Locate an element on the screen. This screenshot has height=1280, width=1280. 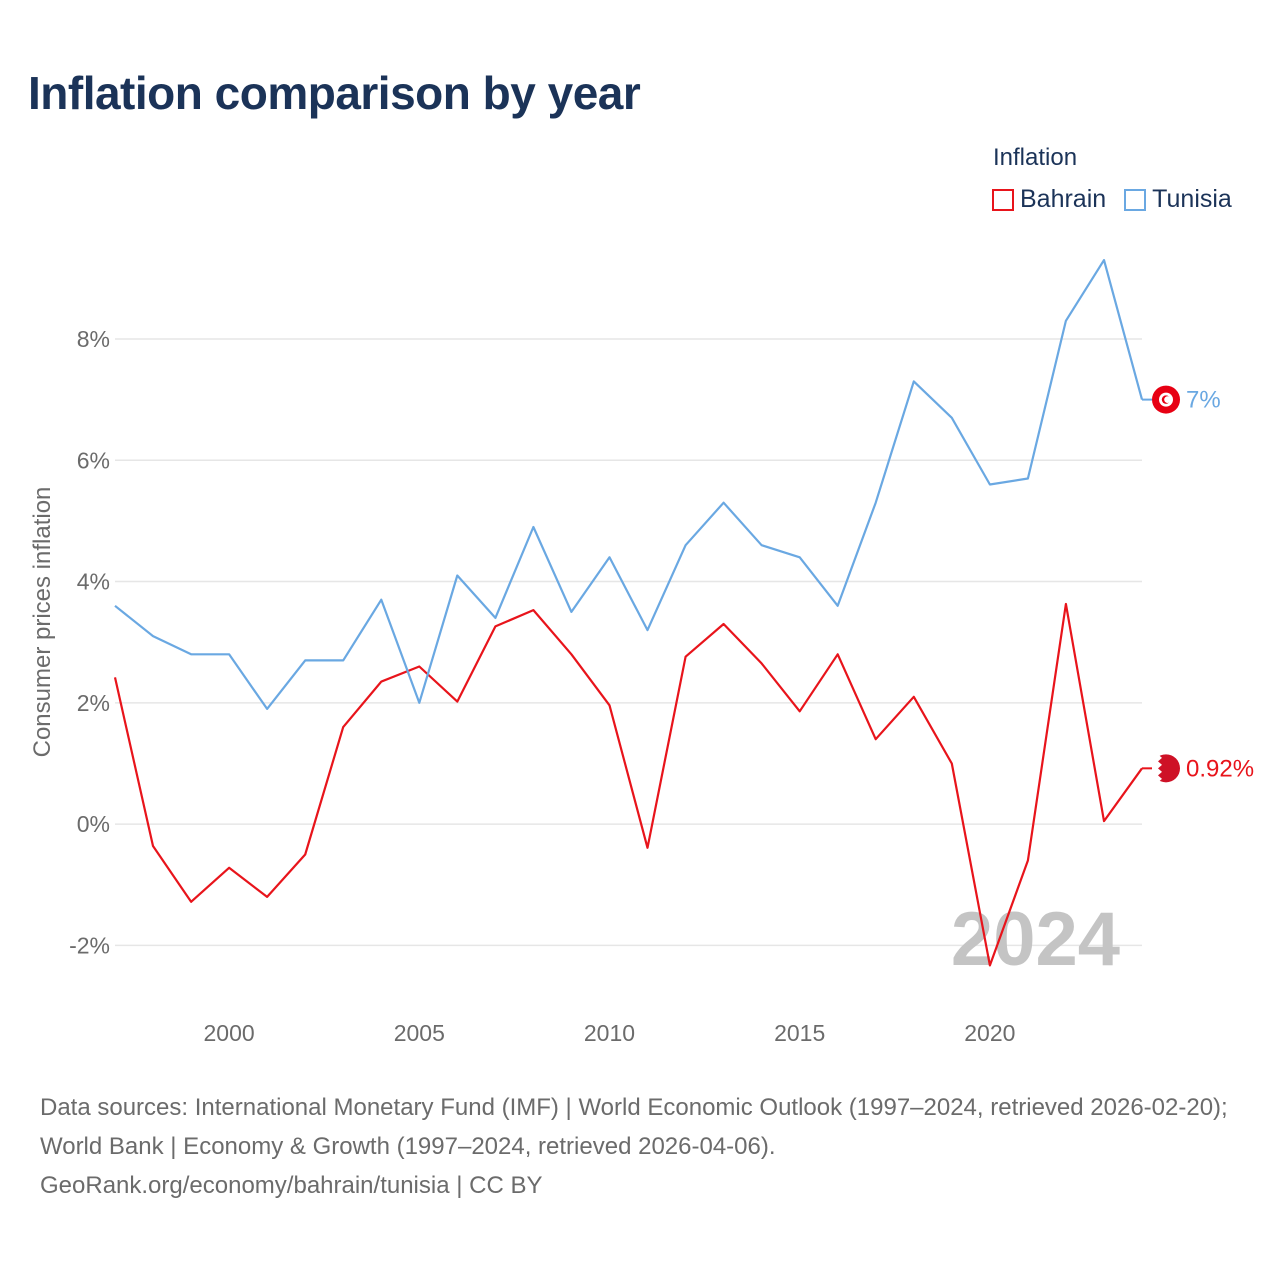
watermark-year: 2024 is located at coordinates (1035, 939).